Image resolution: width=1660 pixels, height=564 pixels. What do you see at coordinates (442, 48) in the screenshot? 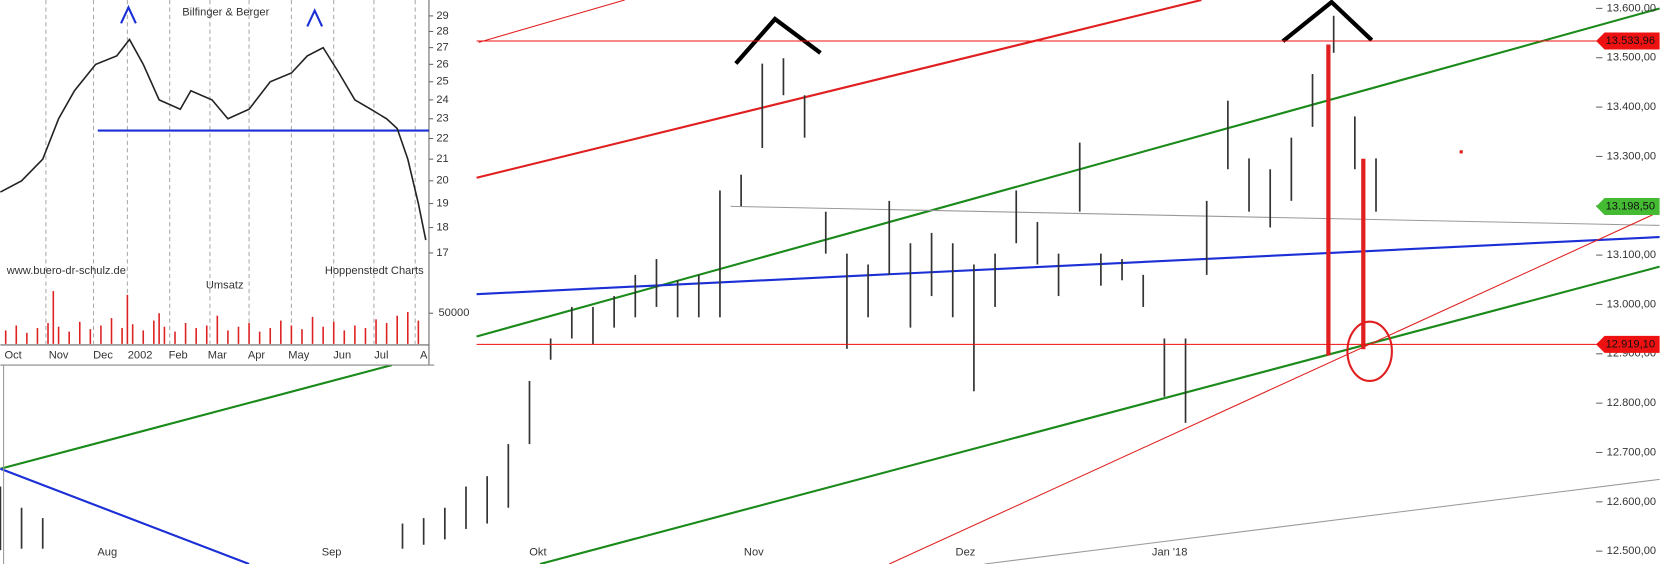
I see `y-tick-label: 27` at bounding box center [442, 48].